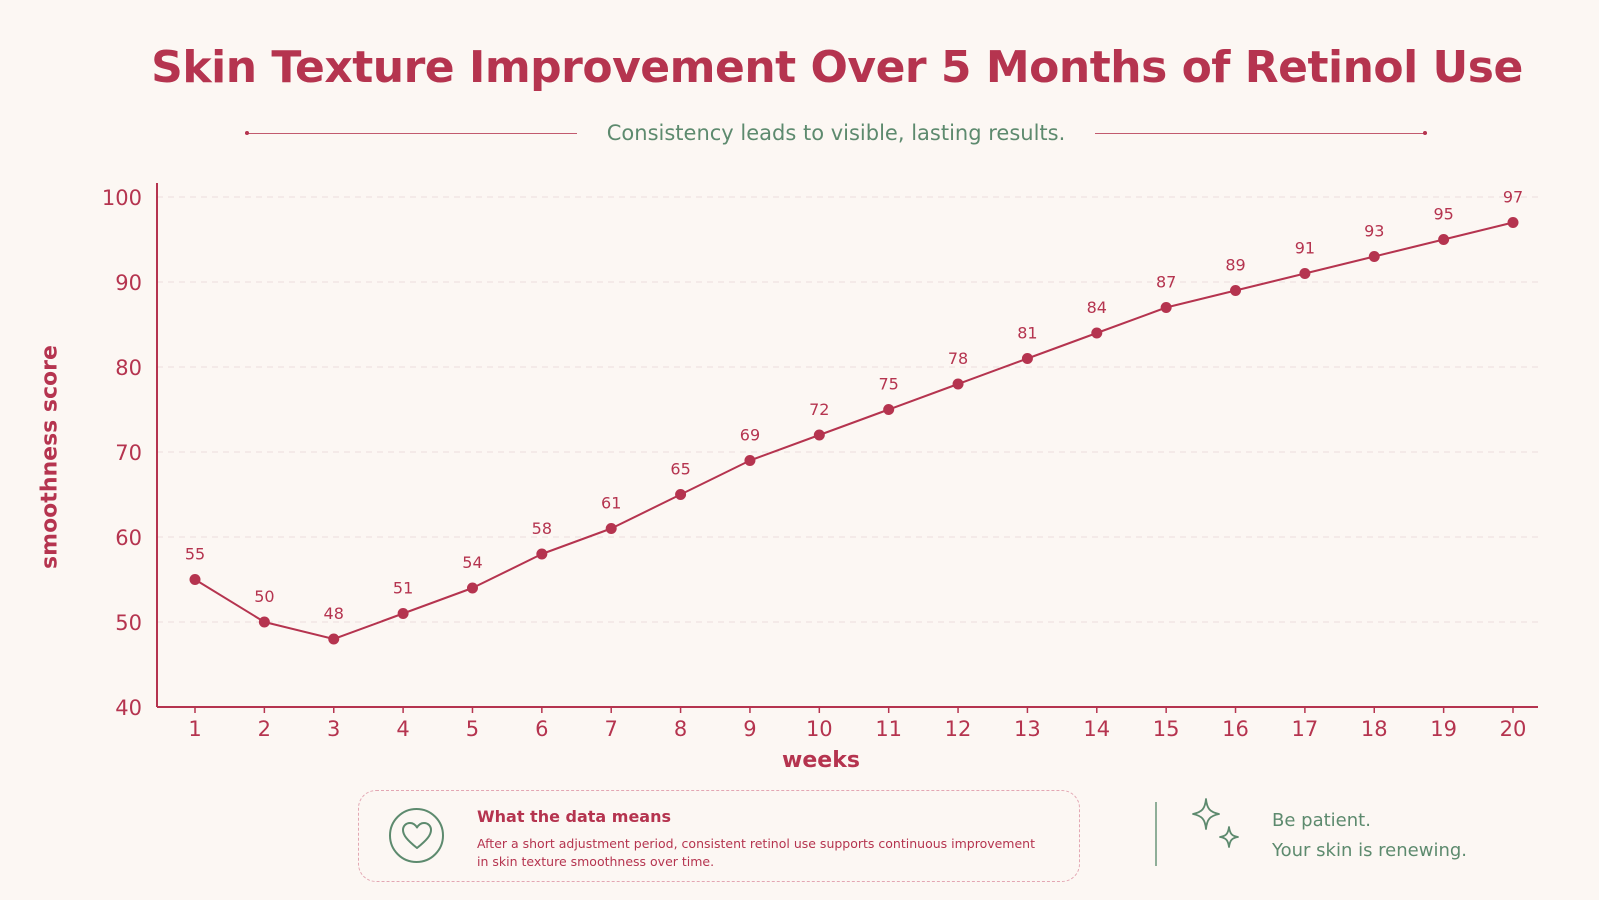 This screenshot has width=1599, height=900. I want to click on x-tick-label: 4, so click(402, 729).